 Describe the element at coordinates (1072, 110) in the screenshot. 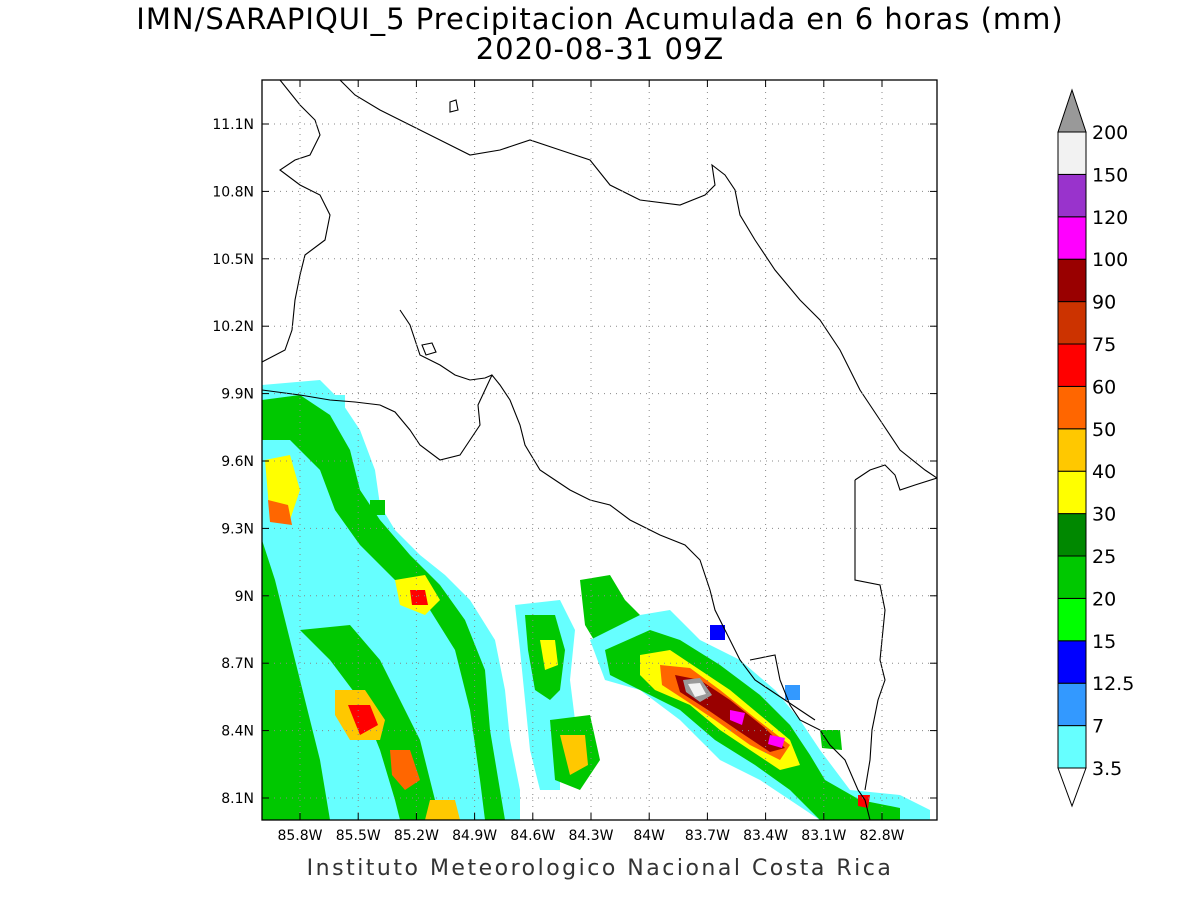

I see `colorbar-upper-triangle` at that location.